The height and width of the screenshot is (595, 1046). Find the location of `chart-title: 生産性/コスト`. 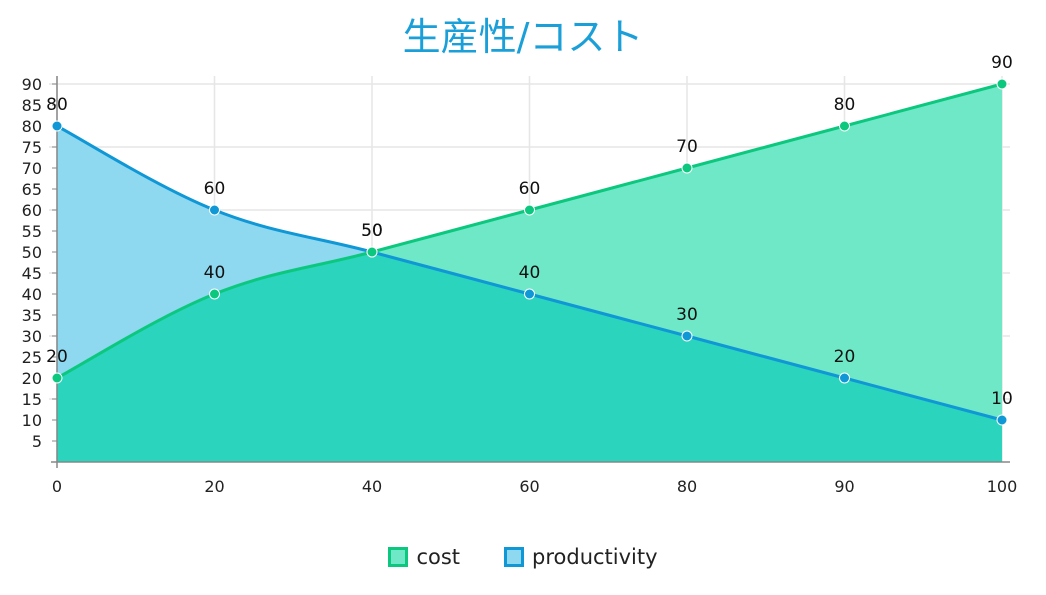

chart-title: 生産性/コスト is located at coordinates (523, 37).